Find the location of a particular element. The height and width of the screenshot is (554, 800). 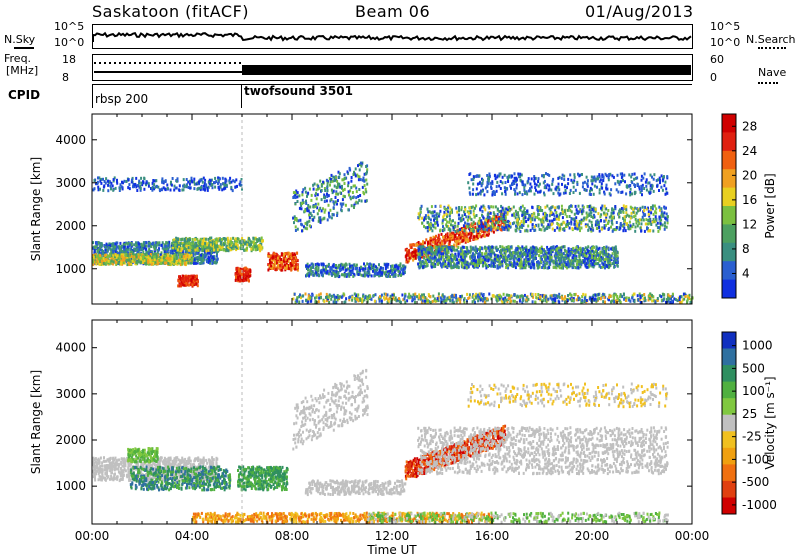

nsearch-tick-top: 10^5 is located at coordinates (725, 26).